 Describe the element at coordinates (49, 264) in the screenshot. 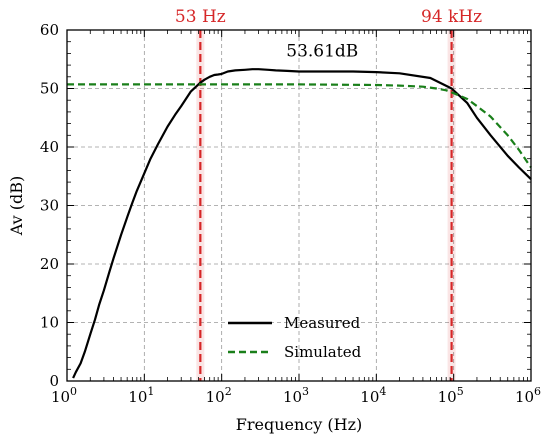

I see `y-tick-label: 20` at that location.